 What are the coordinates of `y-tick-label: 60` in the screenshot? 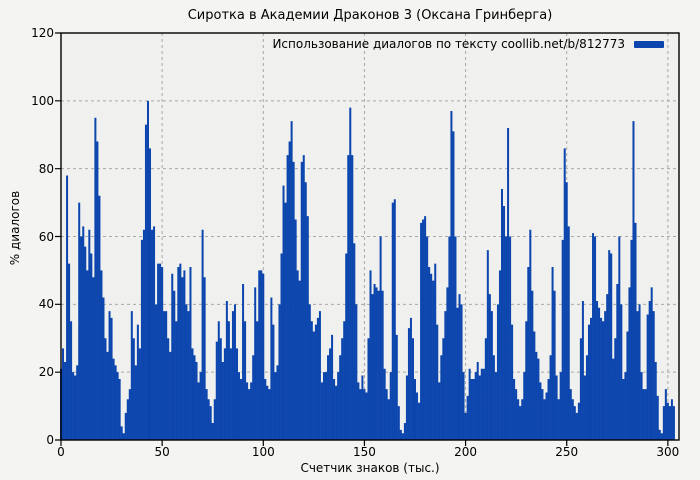 It's located at (46, 236).